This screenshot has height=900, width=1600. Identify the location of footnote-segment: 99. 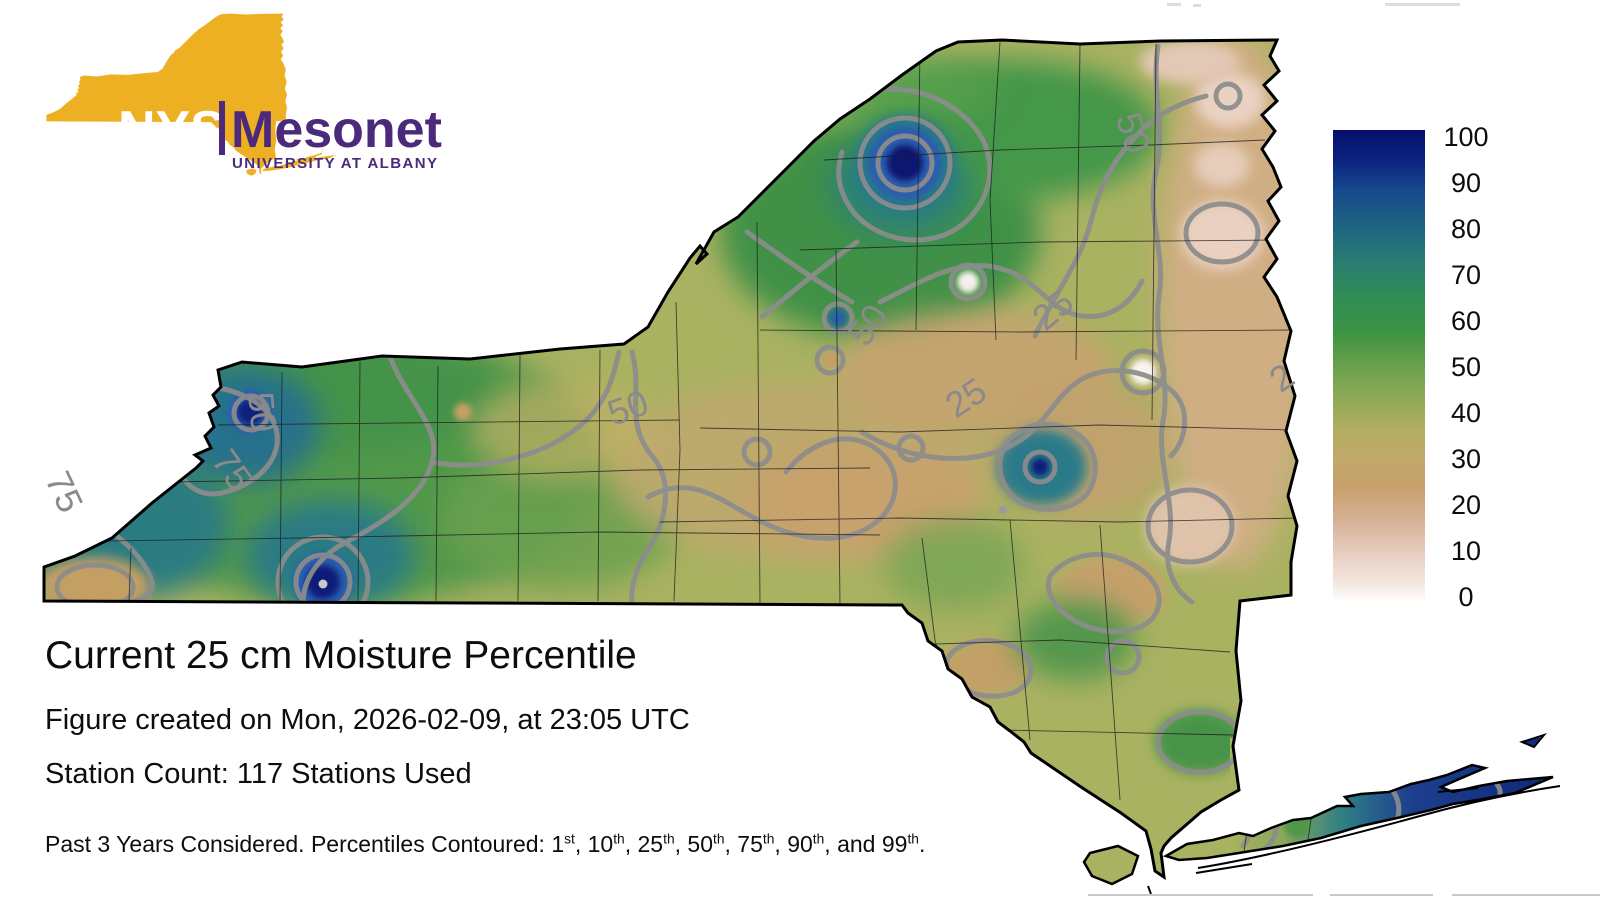
(894, 844).